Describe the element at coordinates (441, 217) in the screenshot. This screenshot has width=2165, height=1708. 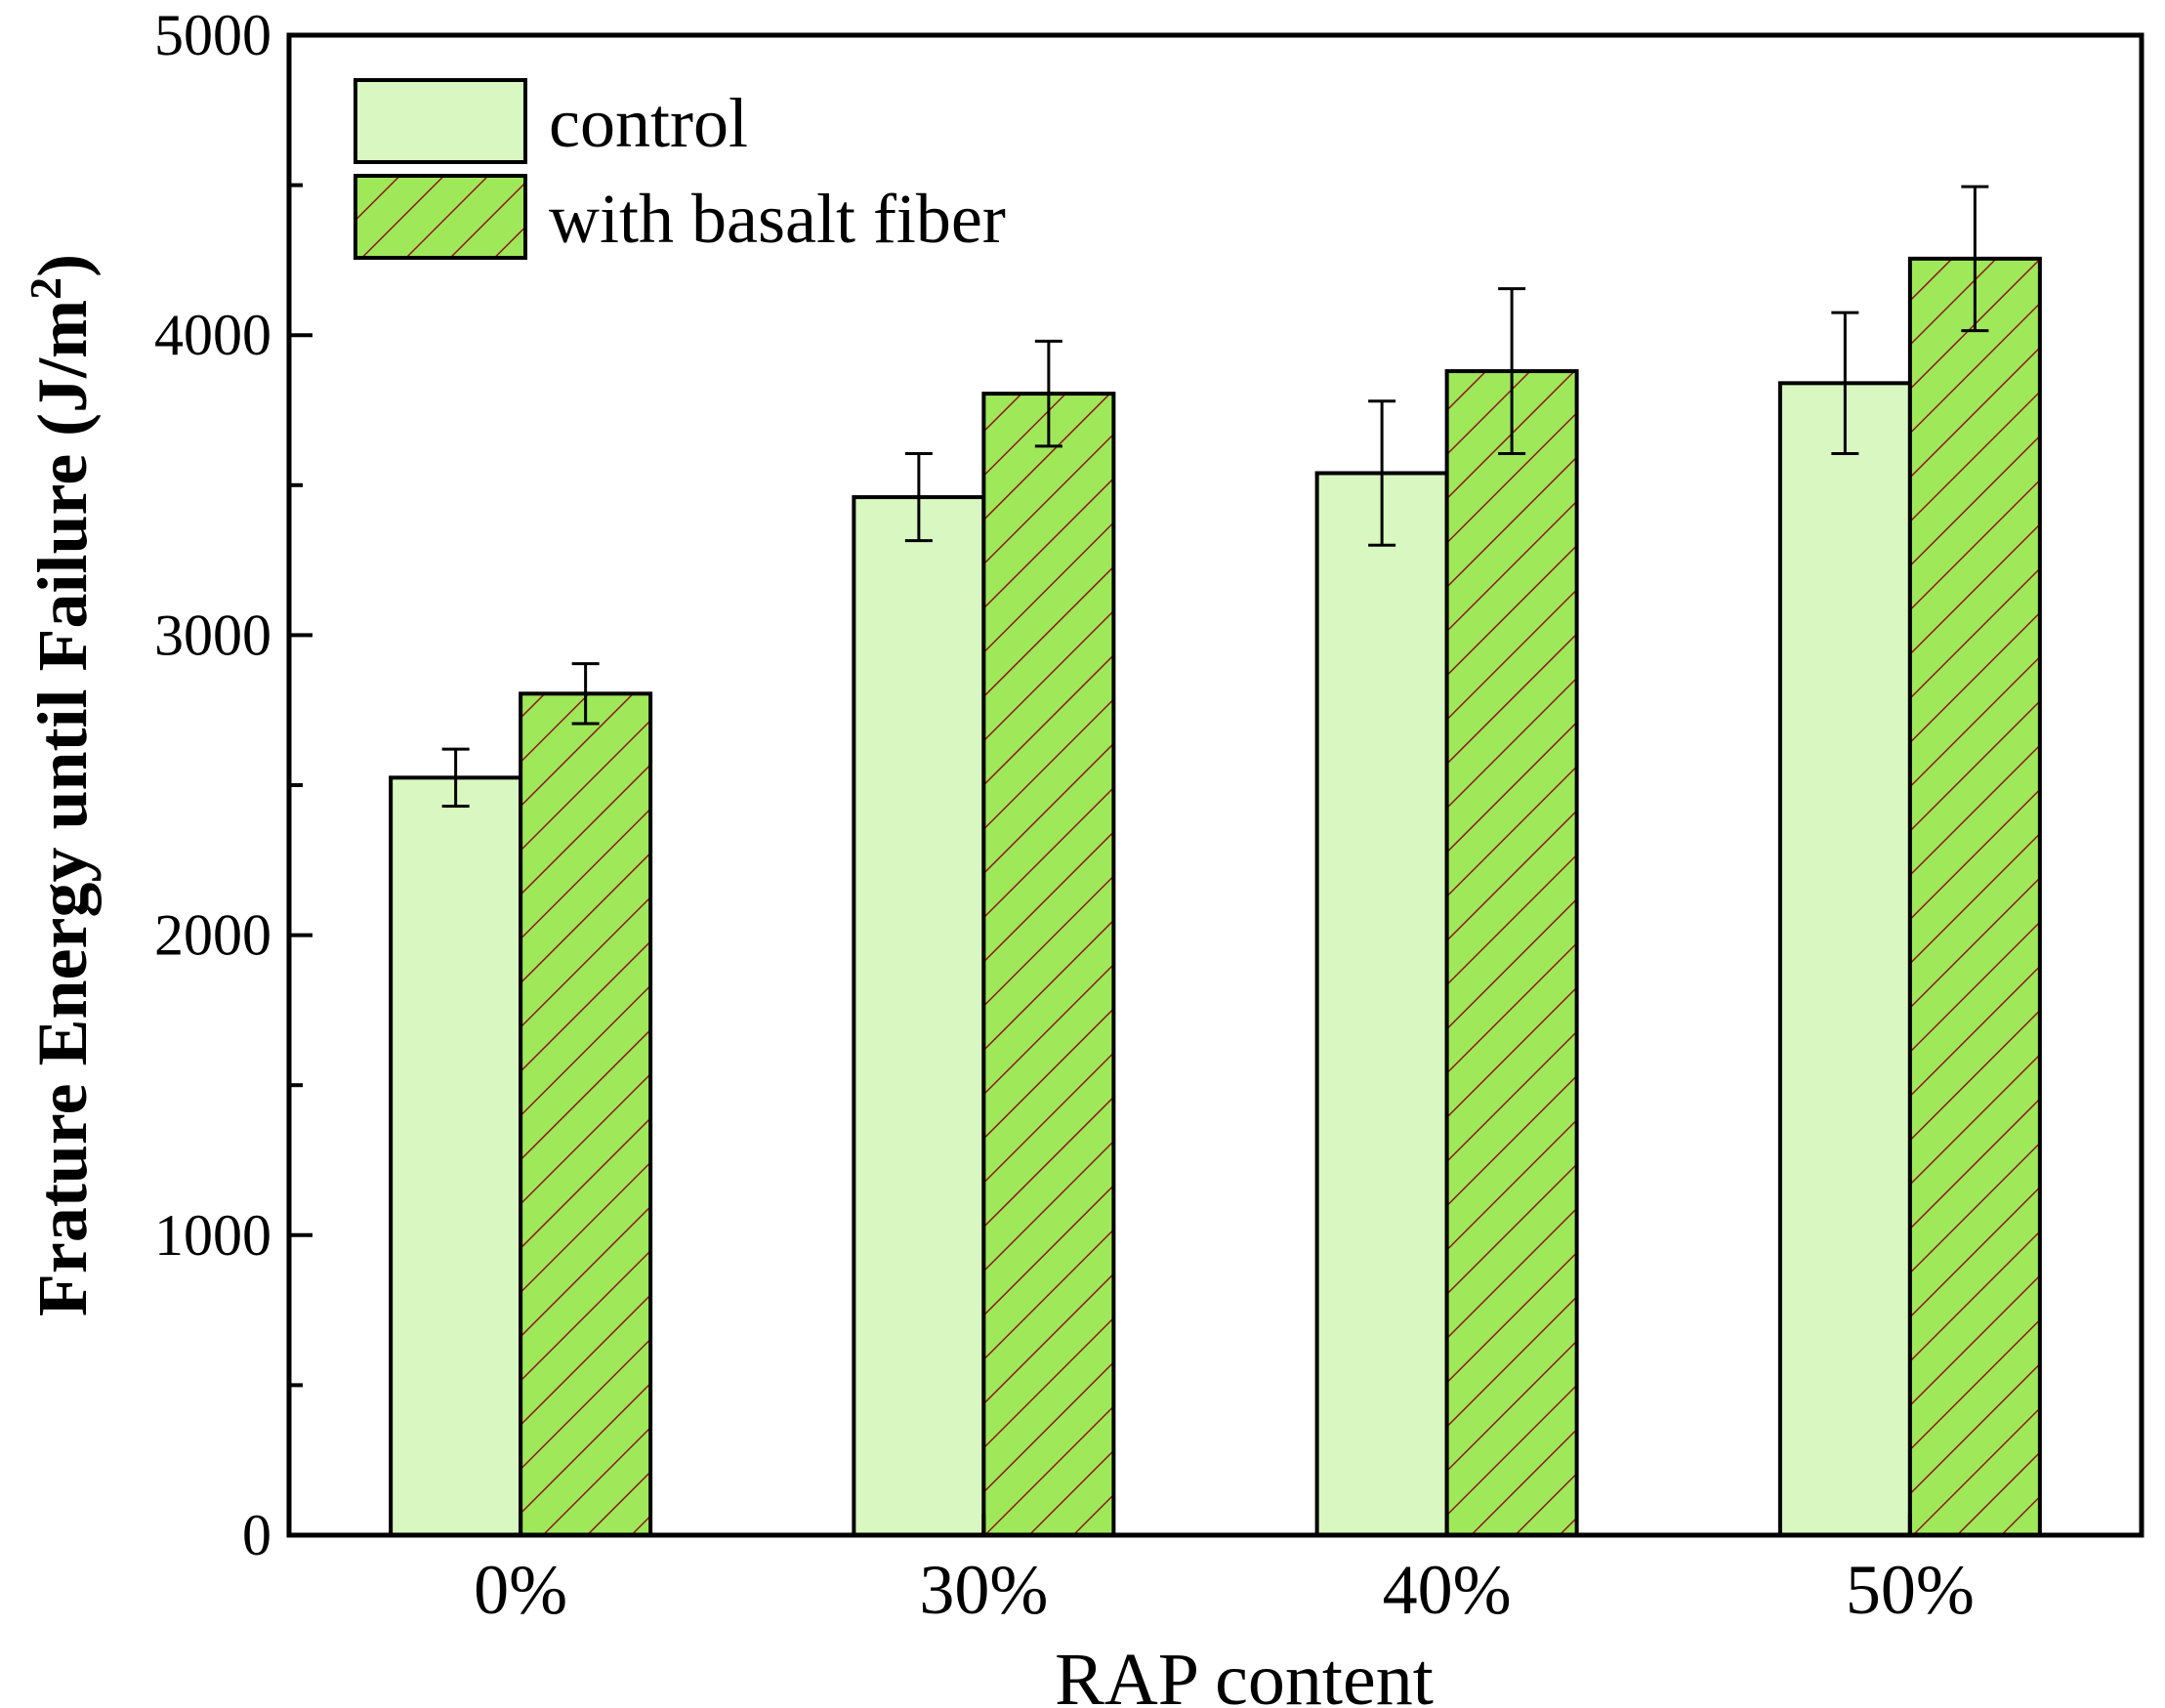
I see `legend-swatch-basalt-fiber` at that location.